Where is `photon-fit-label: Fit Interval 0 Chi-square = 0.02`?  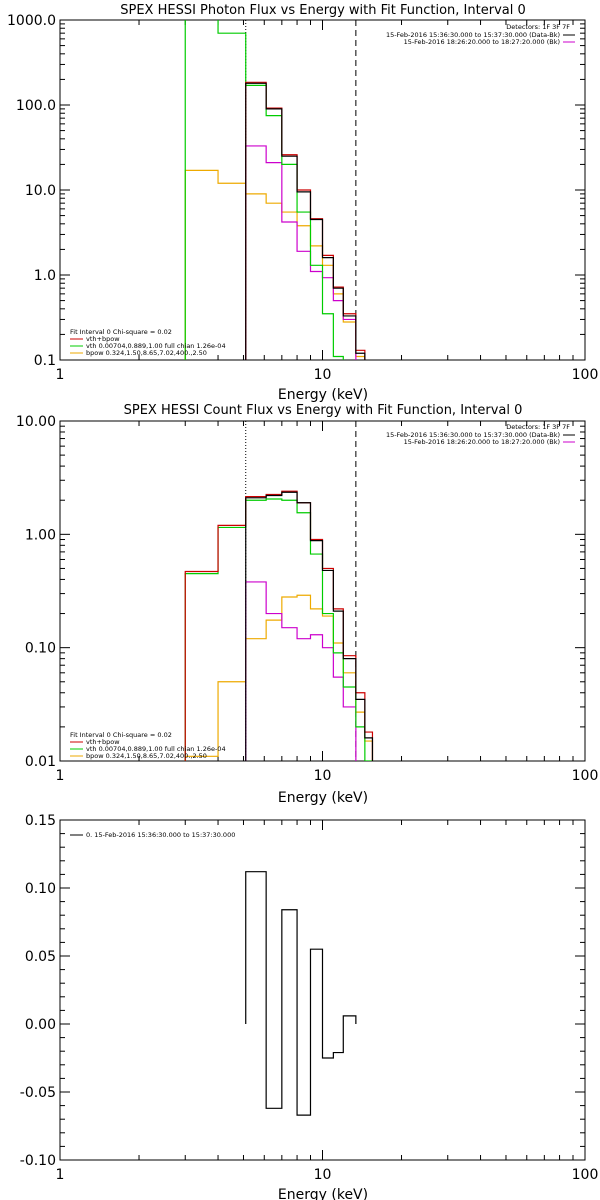 photon-fit-label: Fit Interval 0 Chi-square = 0.02 is located at coordinates (121, 332).